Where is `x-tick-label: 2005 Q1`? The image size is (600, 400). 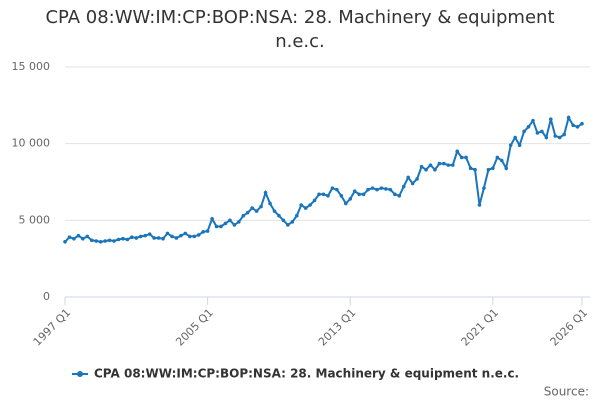 x-tick-label: 2005 Q1 is located at coordinates (194, 327).